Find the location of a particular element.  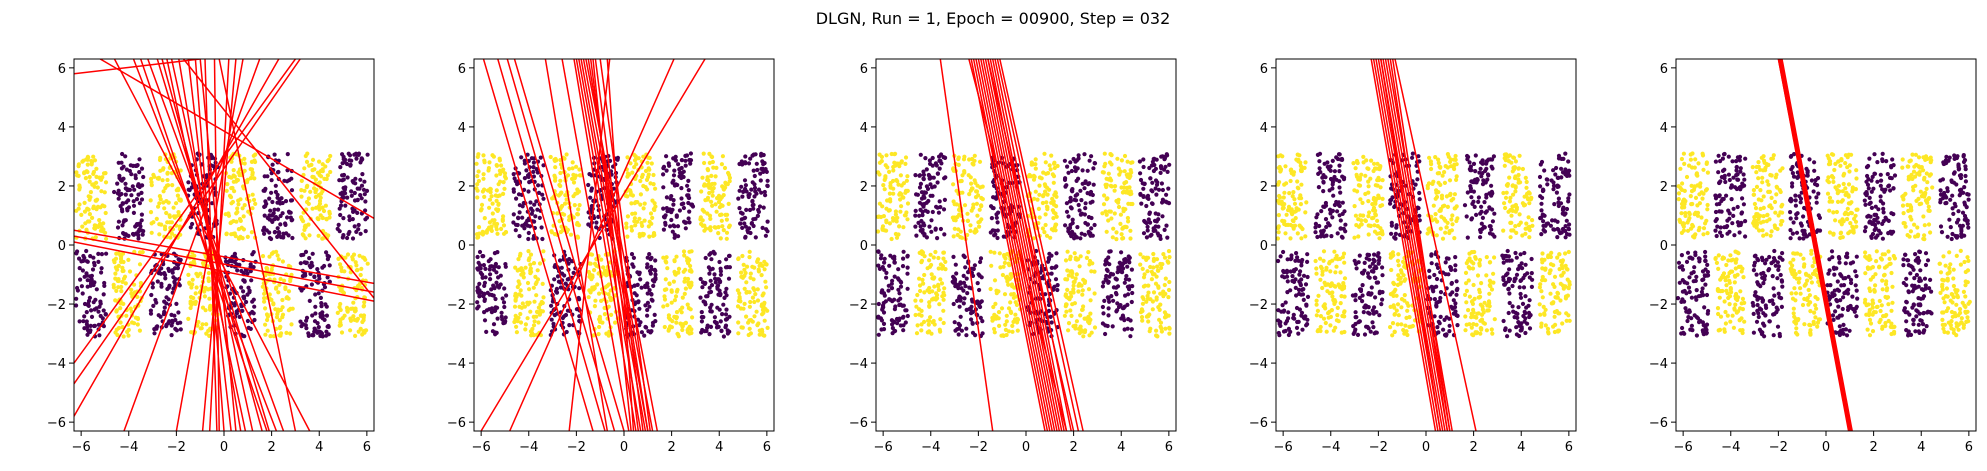

boundary-line is located at coordinates (203, 245).